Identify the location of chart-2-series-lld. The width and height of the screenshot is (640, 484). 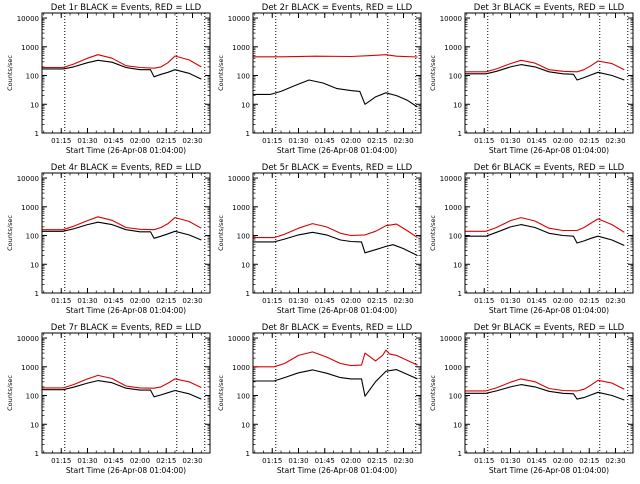
(335, 56).